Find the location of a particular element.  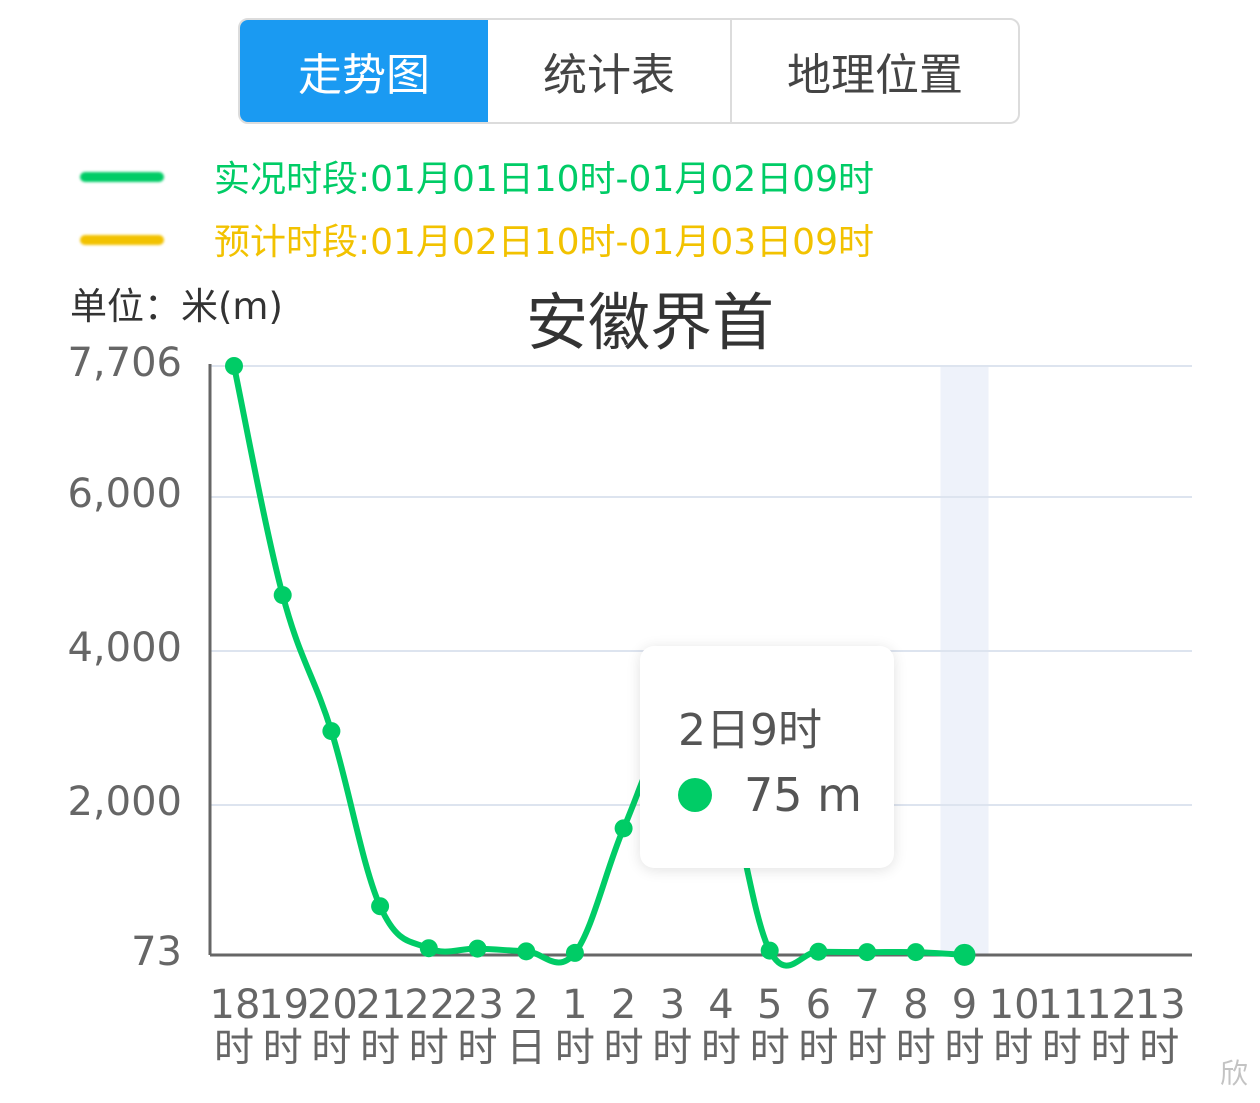

x-tick-label: 10 时 is located at coordinates (1014, 1026).